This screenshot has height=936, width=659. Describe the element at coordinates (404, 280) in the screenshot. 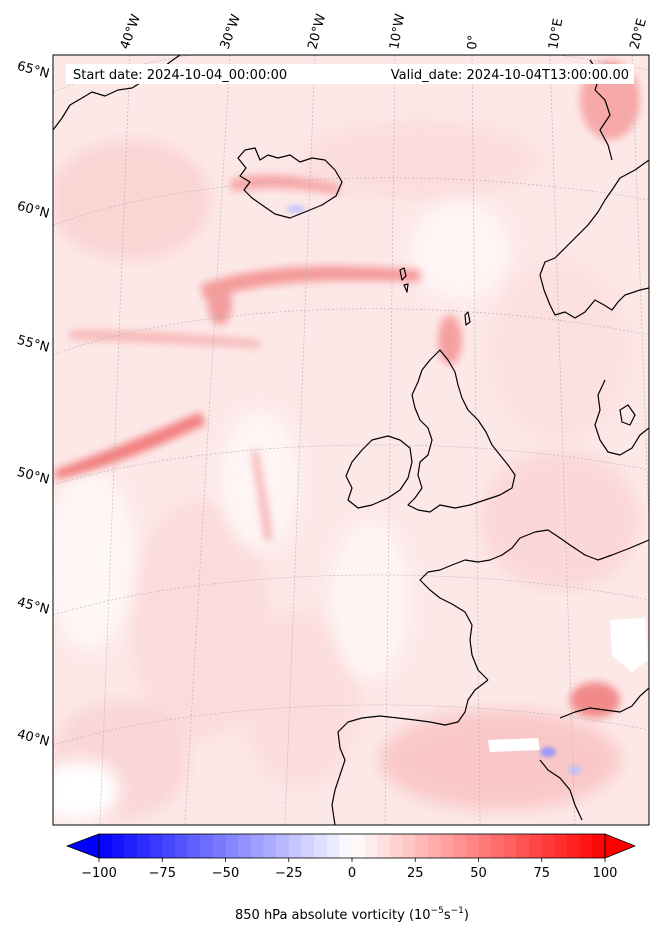

I see `faroe-coast` at that location.